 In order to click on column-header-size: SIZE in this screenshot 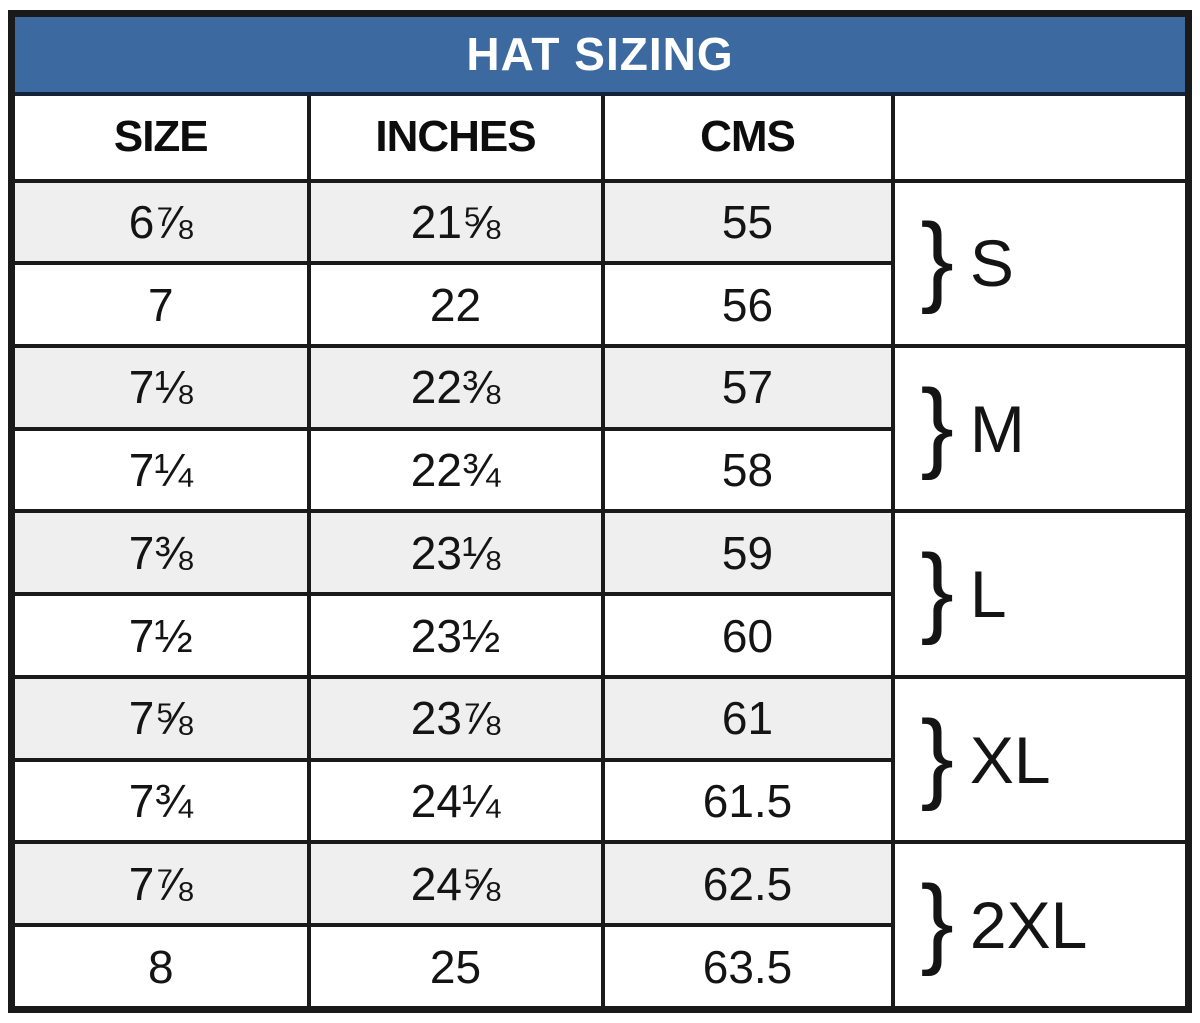, I will do `click(160, 137)`.